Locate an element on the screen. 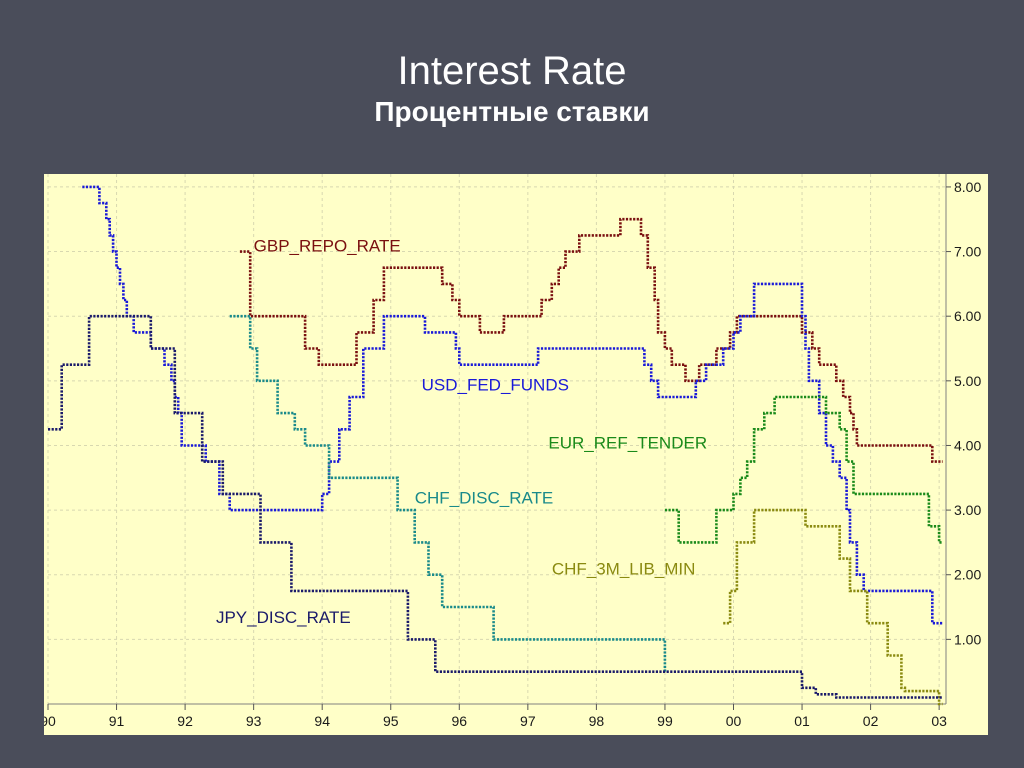 Image resolution: width=1024 pixels, height=768 pixels. slide-title: Interest Rate is located at coordinates (512, 71).